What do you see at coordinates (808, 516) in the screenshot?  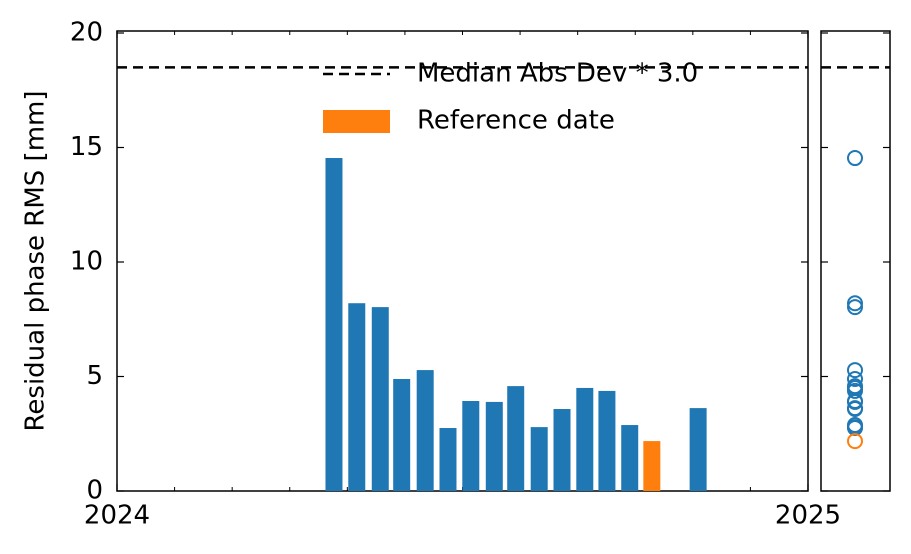 I see `x-tick-label: 2025` at bounding box center [808, 516].